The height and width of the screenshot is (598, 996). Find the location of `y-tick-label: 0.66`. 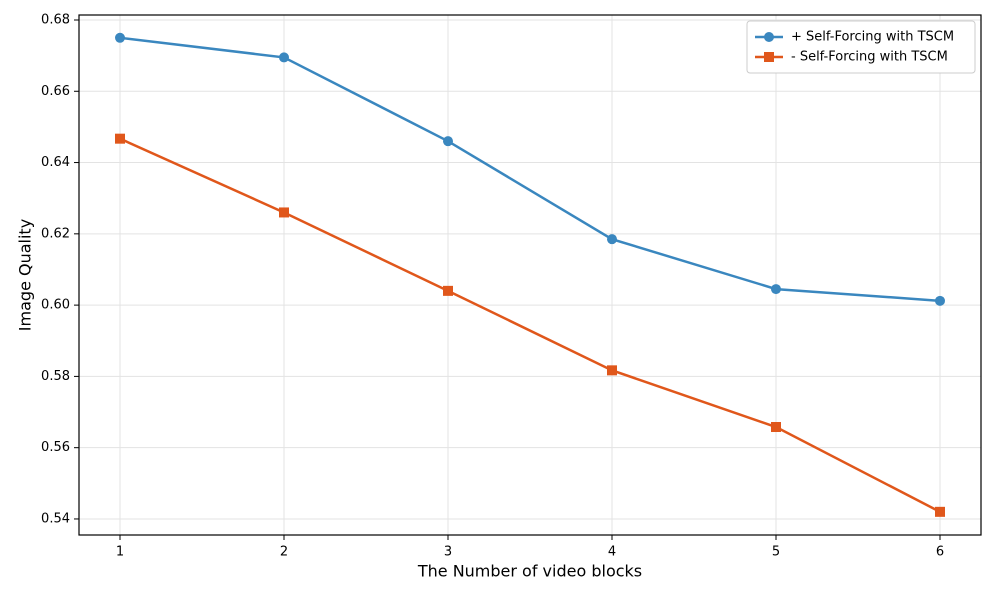

y-tick-label: 0.66 is located at coordinates (55, 91).